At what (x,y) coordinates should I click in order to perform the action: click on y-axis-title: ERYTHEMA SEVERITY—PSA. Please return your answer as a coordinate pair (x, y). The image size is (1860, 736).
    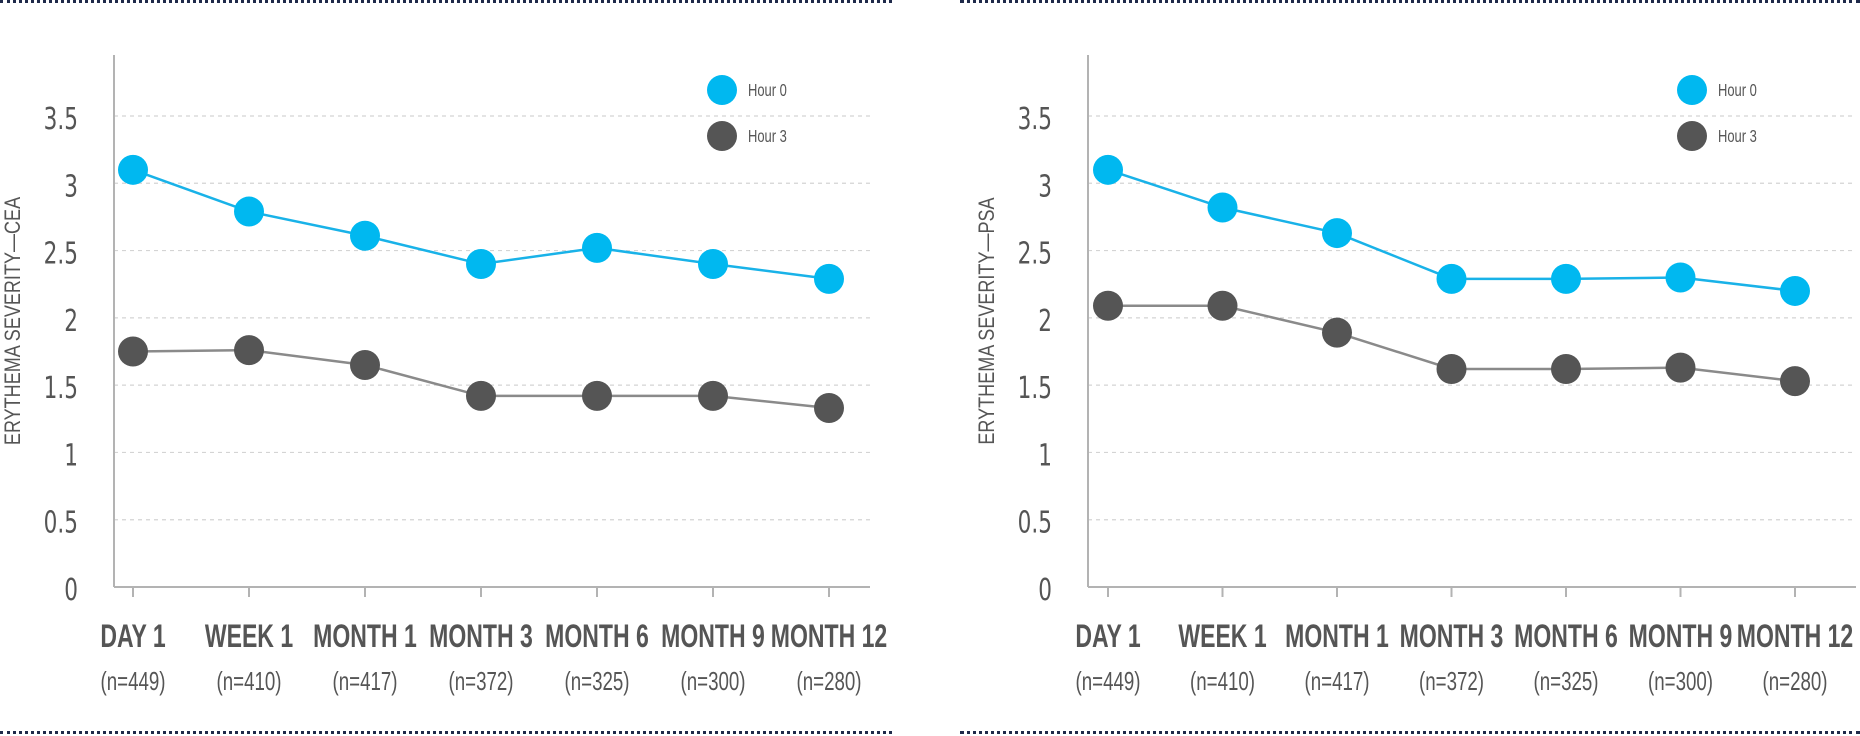
    Looking at the image, I should click on (987, 321).